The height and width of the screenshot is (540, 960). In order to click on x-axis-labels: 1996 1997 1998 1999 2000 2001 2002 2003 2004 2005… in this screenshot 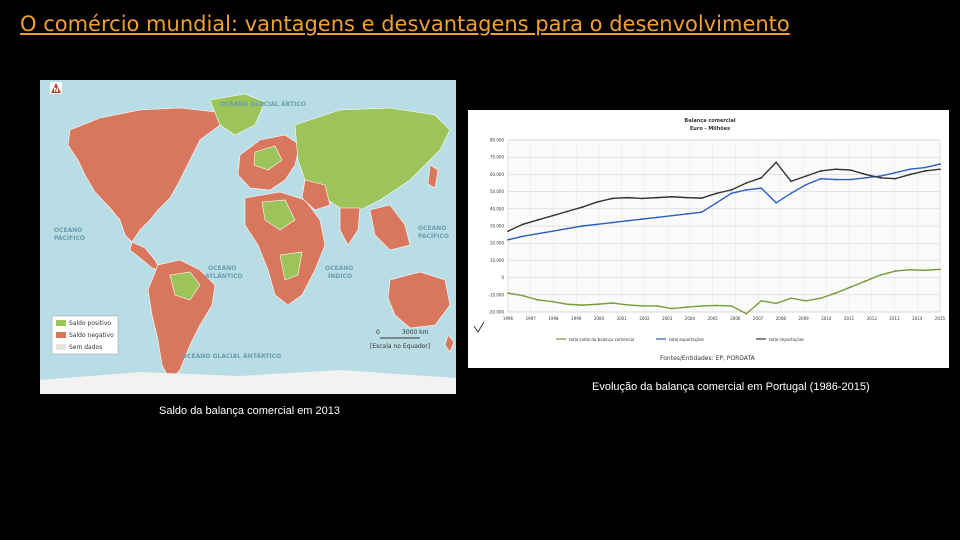, I will do `click(724, 318)`.